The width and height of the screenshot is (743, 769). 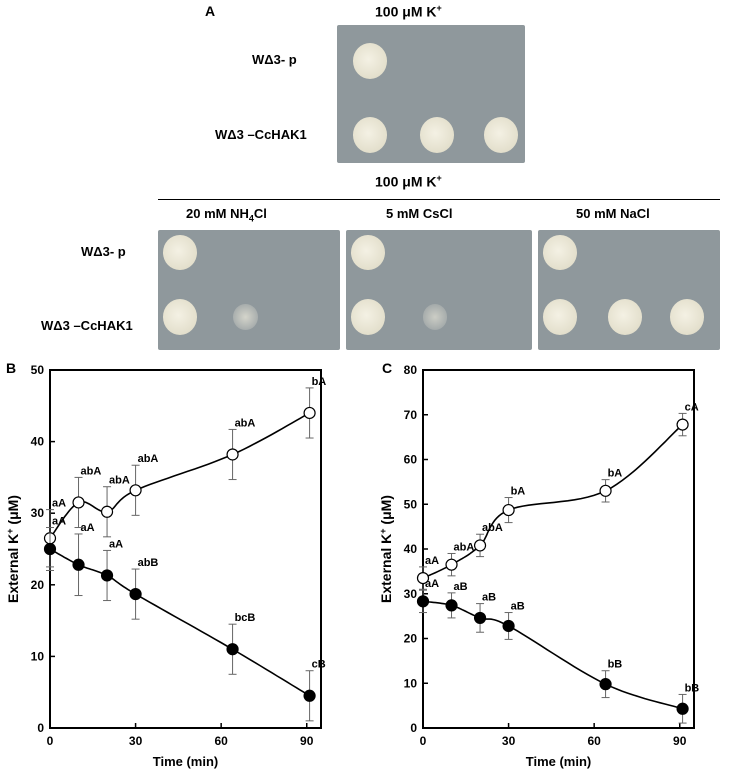 I want to click on y-tick-label: 60, so click(x=411, y=460).